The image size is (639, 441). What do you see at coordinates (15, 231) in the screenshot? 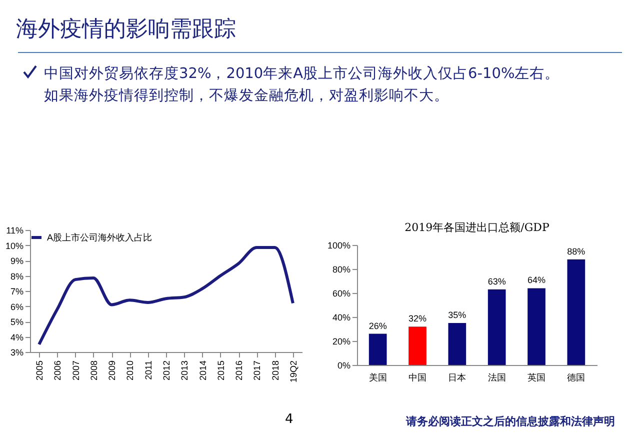
I see `y-tick-label: 11%` at bounding box center [15, 231].